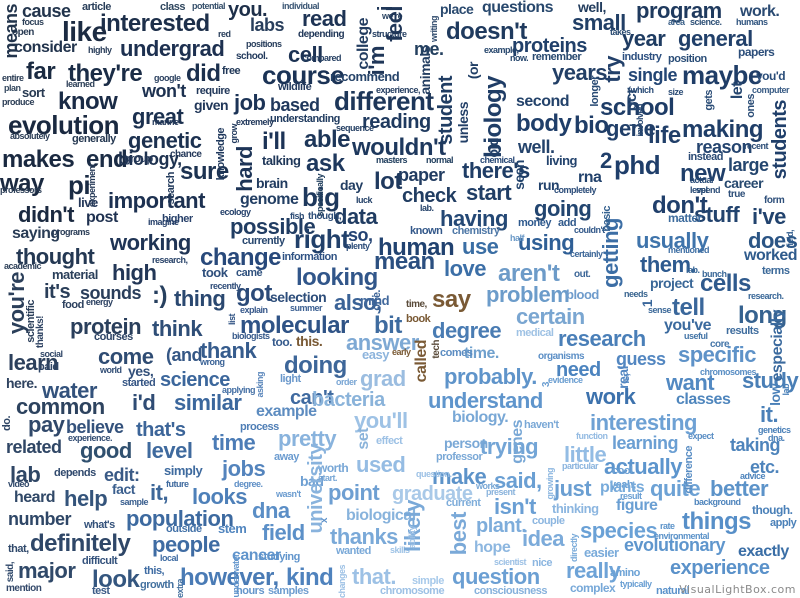 Image resolution: width=800 pixels, height=598 pixels. I want to click on cloud-word-2: class, so click(173, 7).